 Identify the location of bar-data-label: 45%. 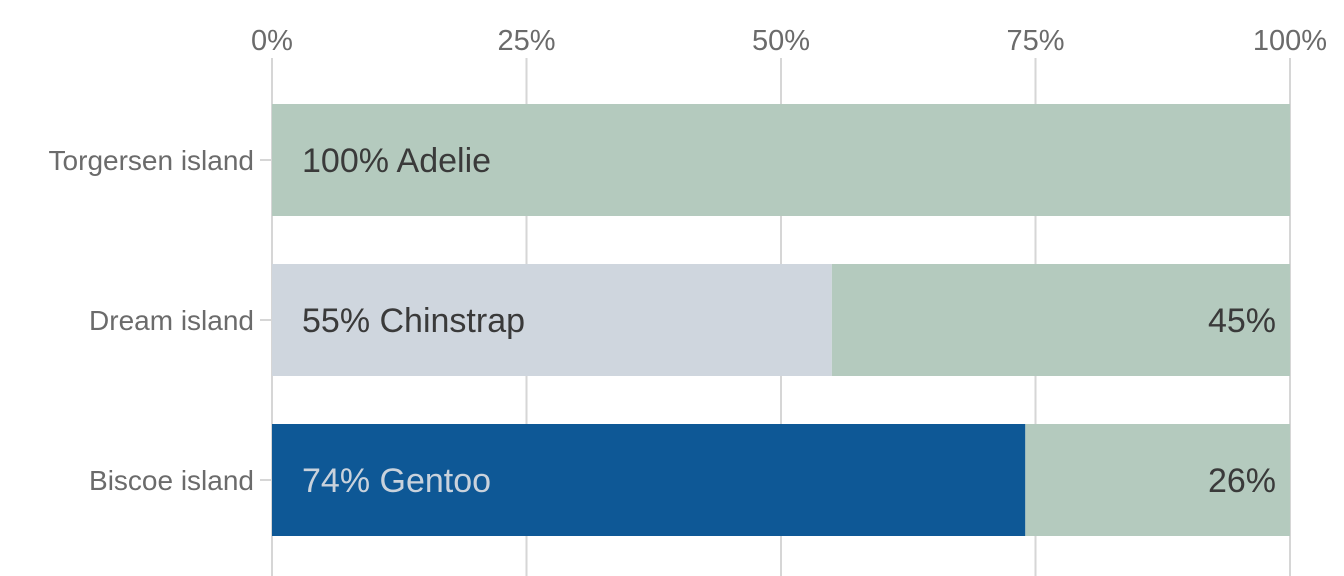
(1242, 321).